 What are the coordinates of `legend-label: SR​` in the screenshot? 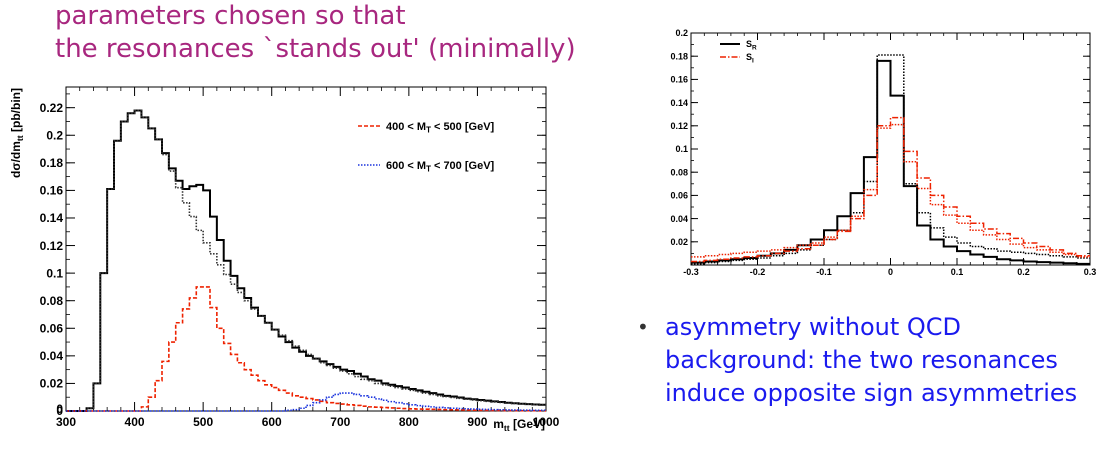 It's located at (751, 45).